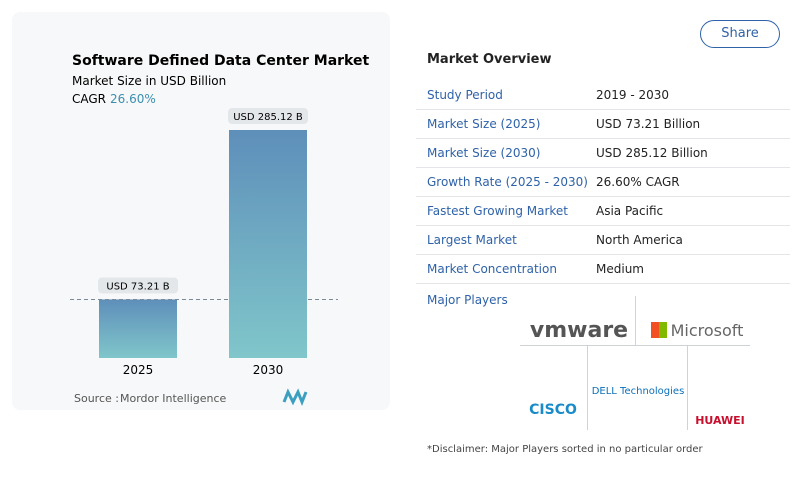 This screenshot has height=482, width=800. What do you see at coordinates (89, 99) in the screenshot?
I see `cagr-label: CAGR` at bounding box center [89, 99].